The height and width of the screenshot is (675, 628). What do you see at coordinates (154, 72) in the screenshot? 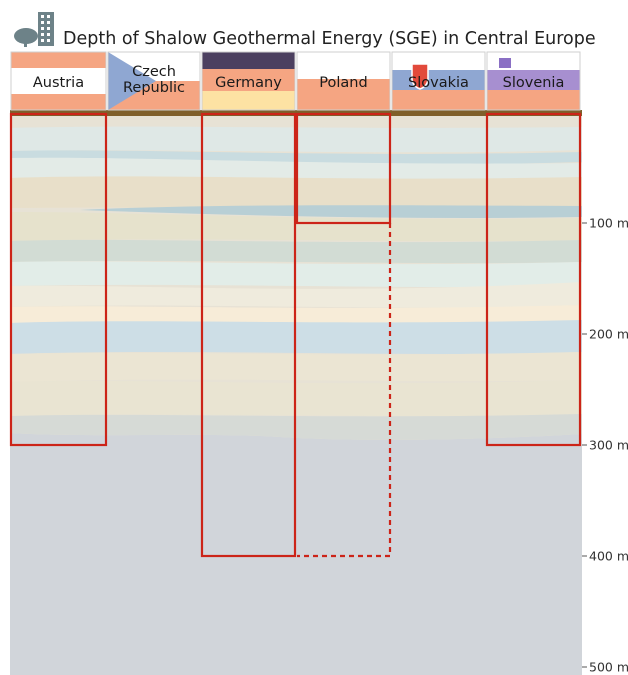
I see `flag-label: Czech` at bounding box center [154, 72].